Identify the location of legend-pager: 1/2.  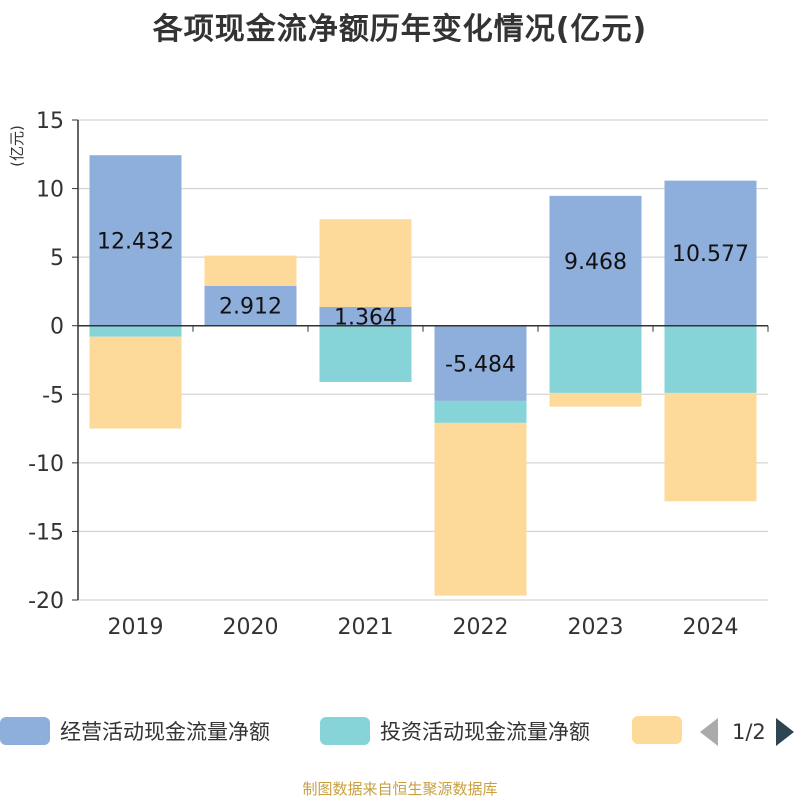
(747, 732).